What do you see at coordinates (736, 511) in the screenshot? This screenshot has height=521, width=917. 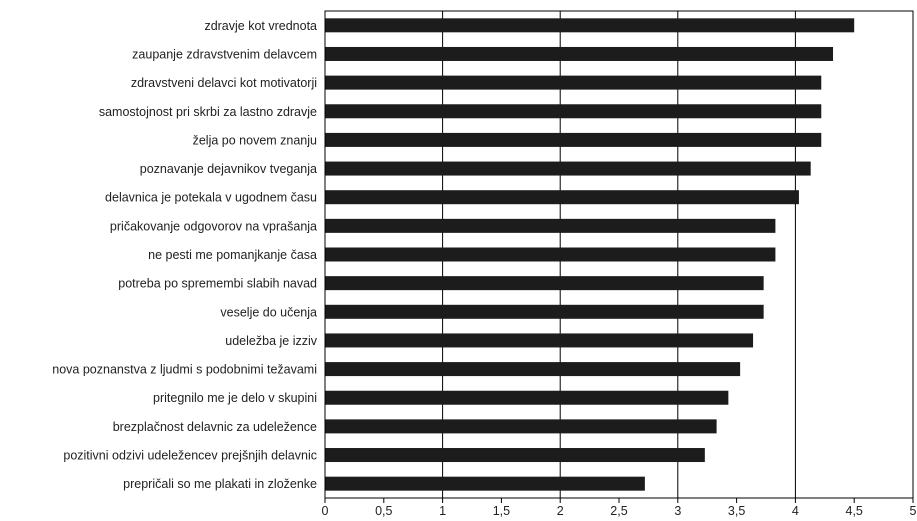 I see `x-tick-label: 3,5` at bounding box center [736, 511].